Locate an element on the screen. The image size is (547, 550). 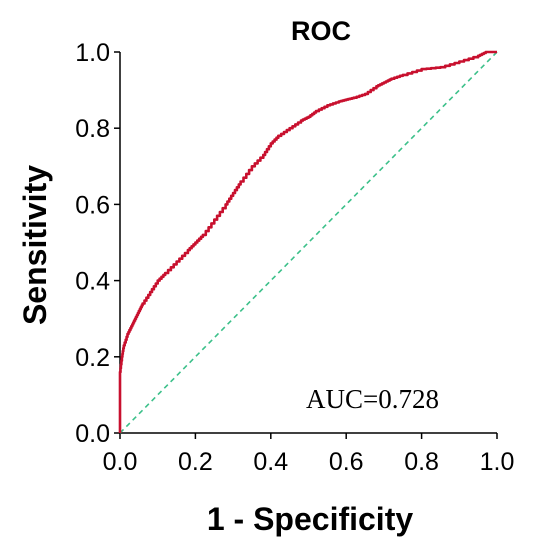
y-ticks: 0.0 0.2 0.4 0.6 0.8 1.0 is located at coordinates (97, 243).